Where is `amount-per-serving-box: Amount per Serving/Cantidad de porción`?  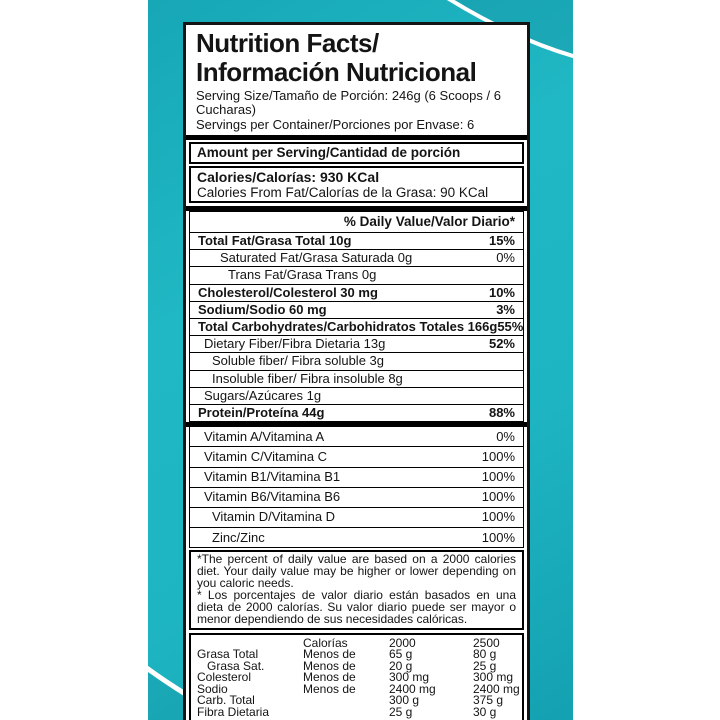
amount-per-serving-box: Amount per Serving/Cantidad de porción is located at coordinates (356, 152).